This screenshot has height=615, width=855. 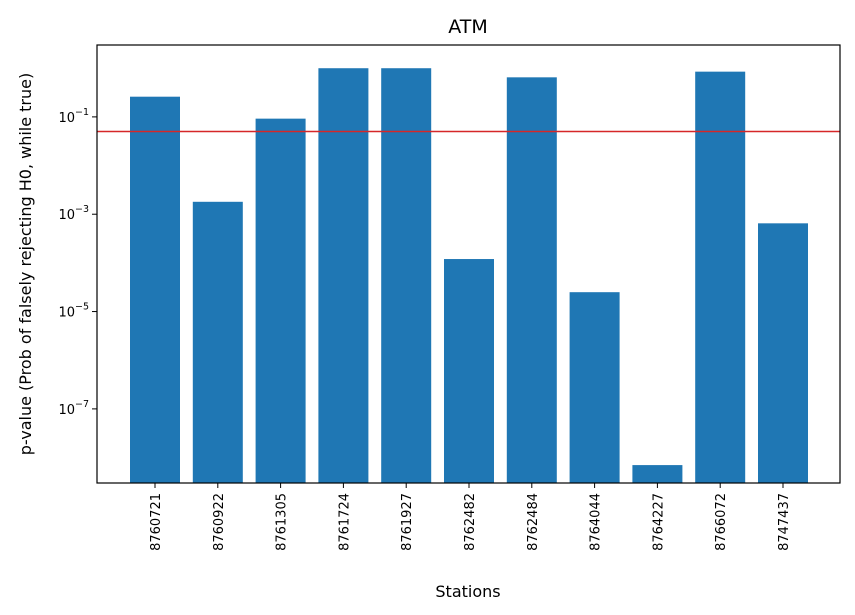 What do you see at coordinates (470, 522) in the screenshot?
I see `x-tick-label: 8762482` at bounding box center [470, 522].